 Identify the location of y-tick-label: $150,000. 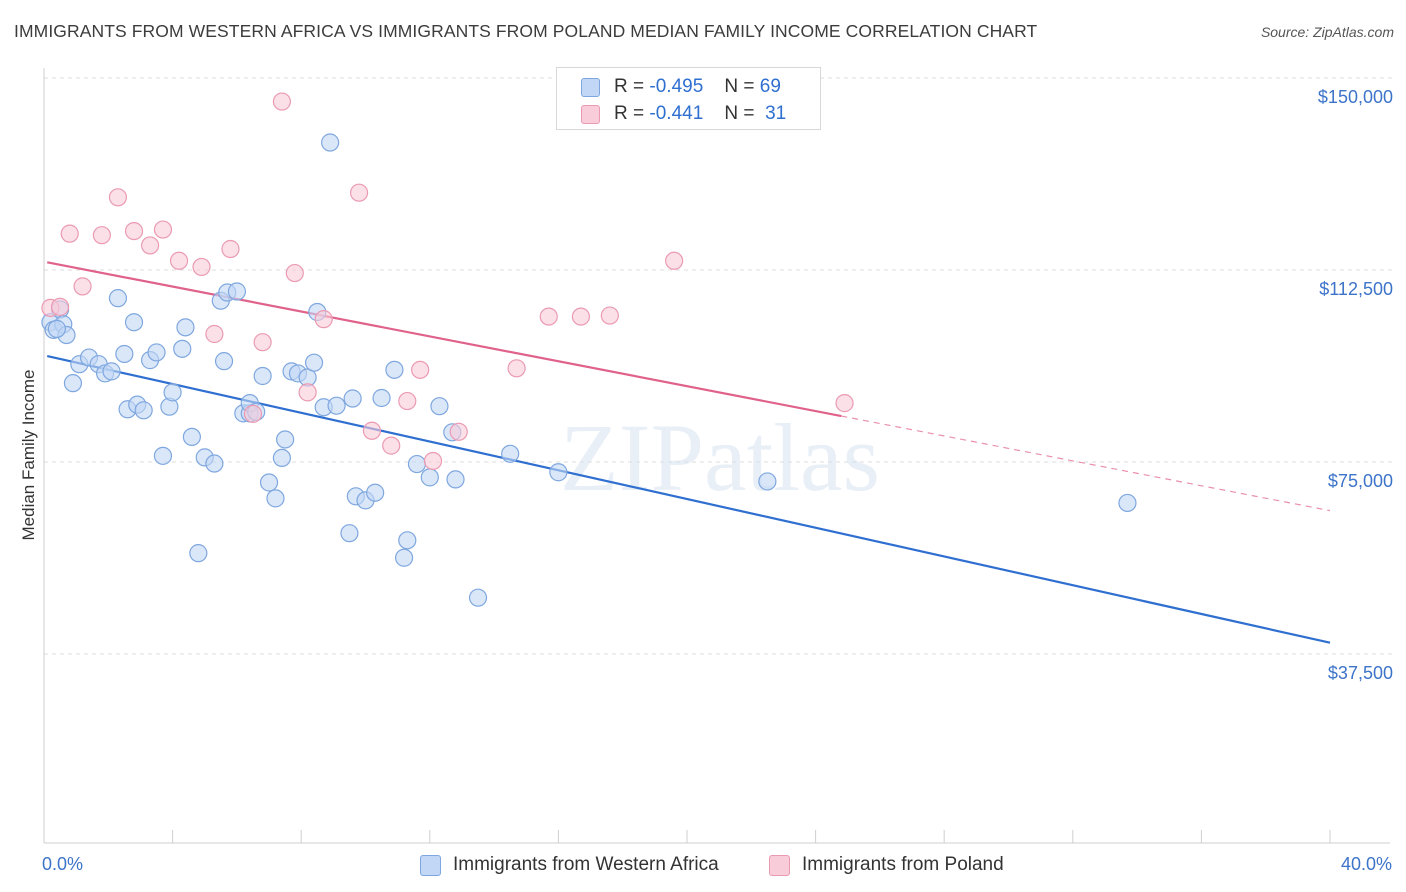
(1355, 97).